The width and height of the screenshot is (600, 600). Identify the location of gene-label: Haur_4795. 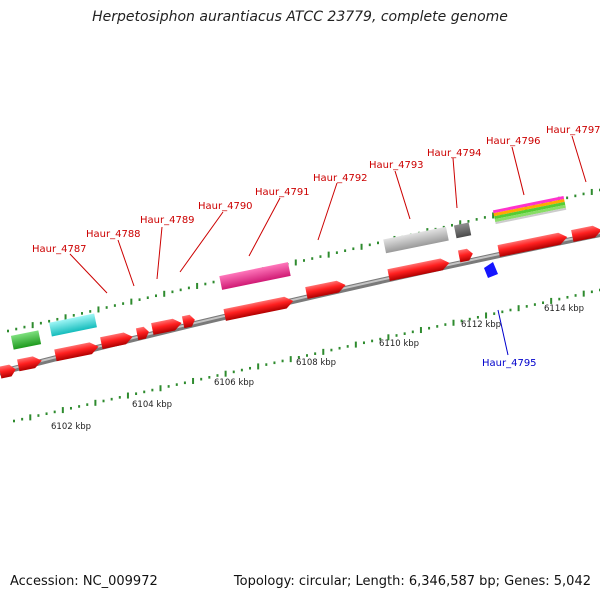
(509, 363).